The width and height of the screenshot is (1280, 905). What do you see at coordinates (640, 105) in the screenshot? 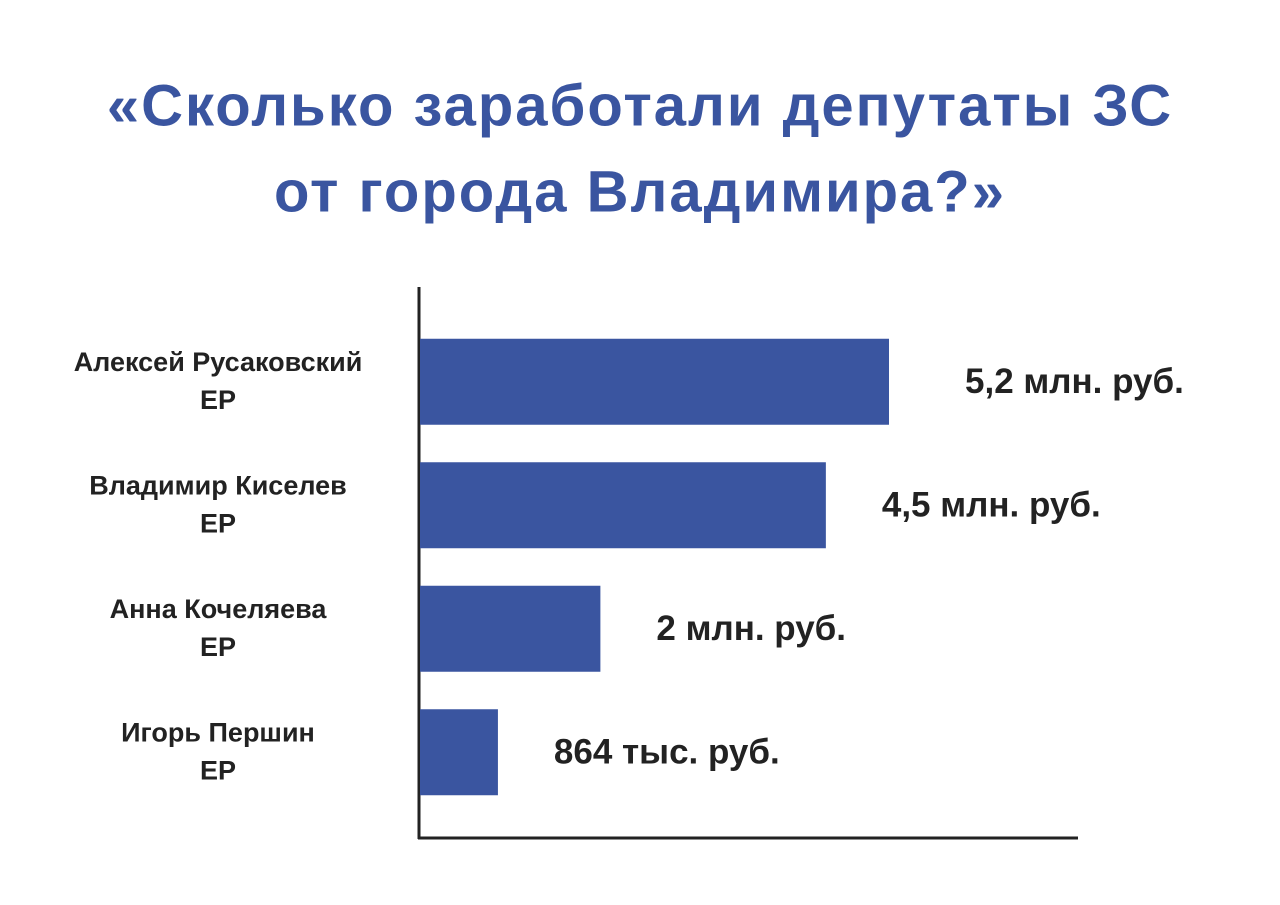
I see `chart-title: «Сколько заработали депутаты ЗС` at bounding box center [640, 105].